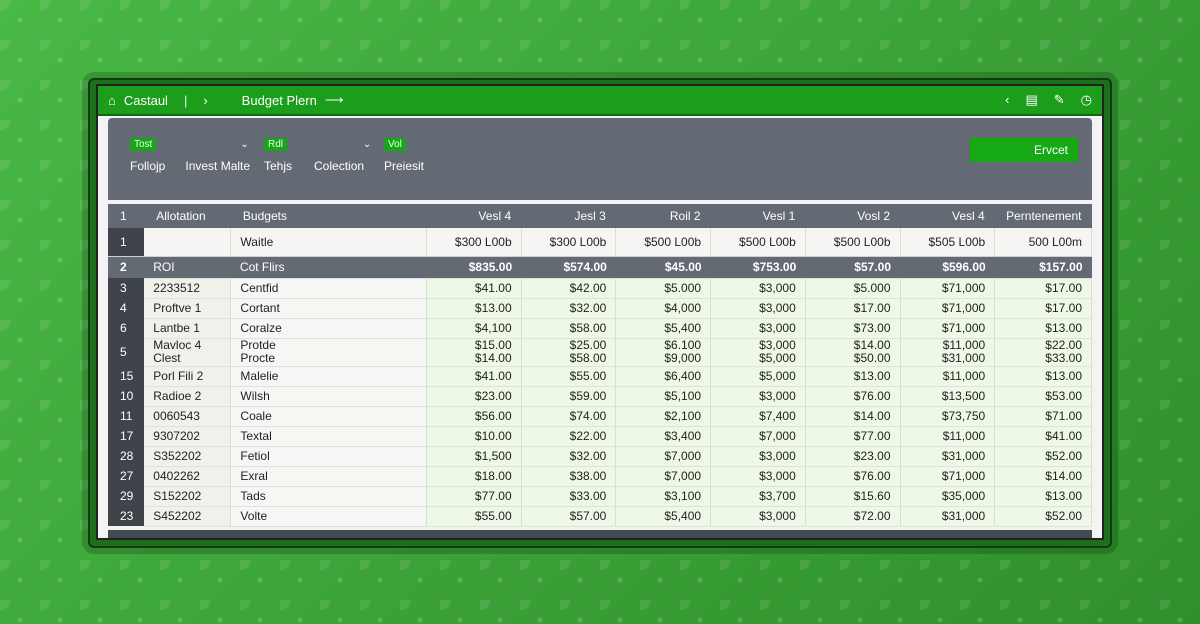 Image resolution: width=1200 pixels, height=624 pixels. Describe the element at coordinates (474, 328) in the screenshot. I see `table-cell: $4,100` at that location.